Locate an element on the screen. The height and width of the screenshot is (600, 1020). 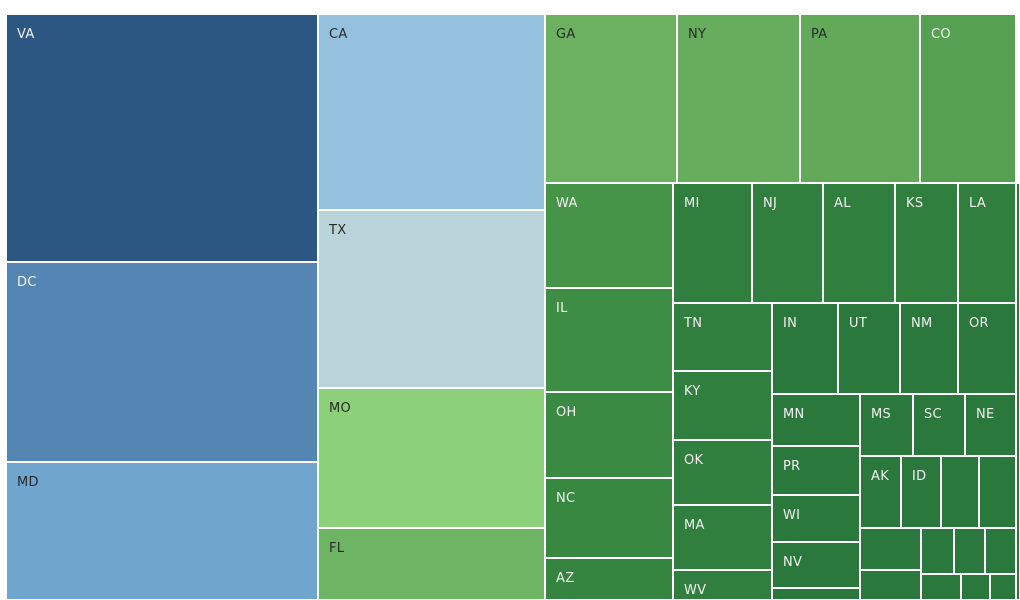
tile-label-va: VA is located at coordinates (26, 34).